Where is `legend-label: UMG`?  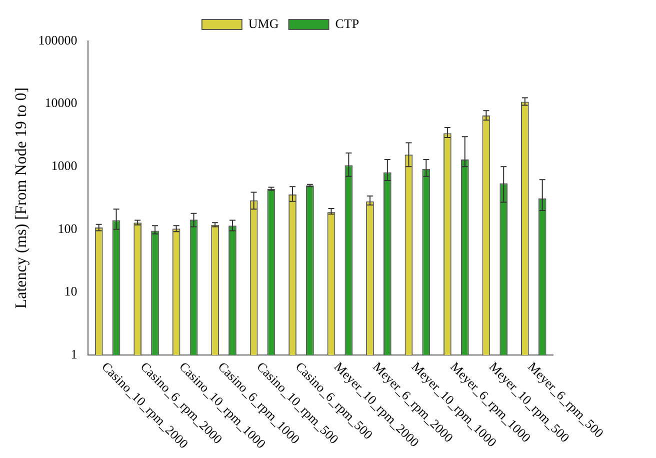 legend-label: UMG is located at coordinates (263, 23).